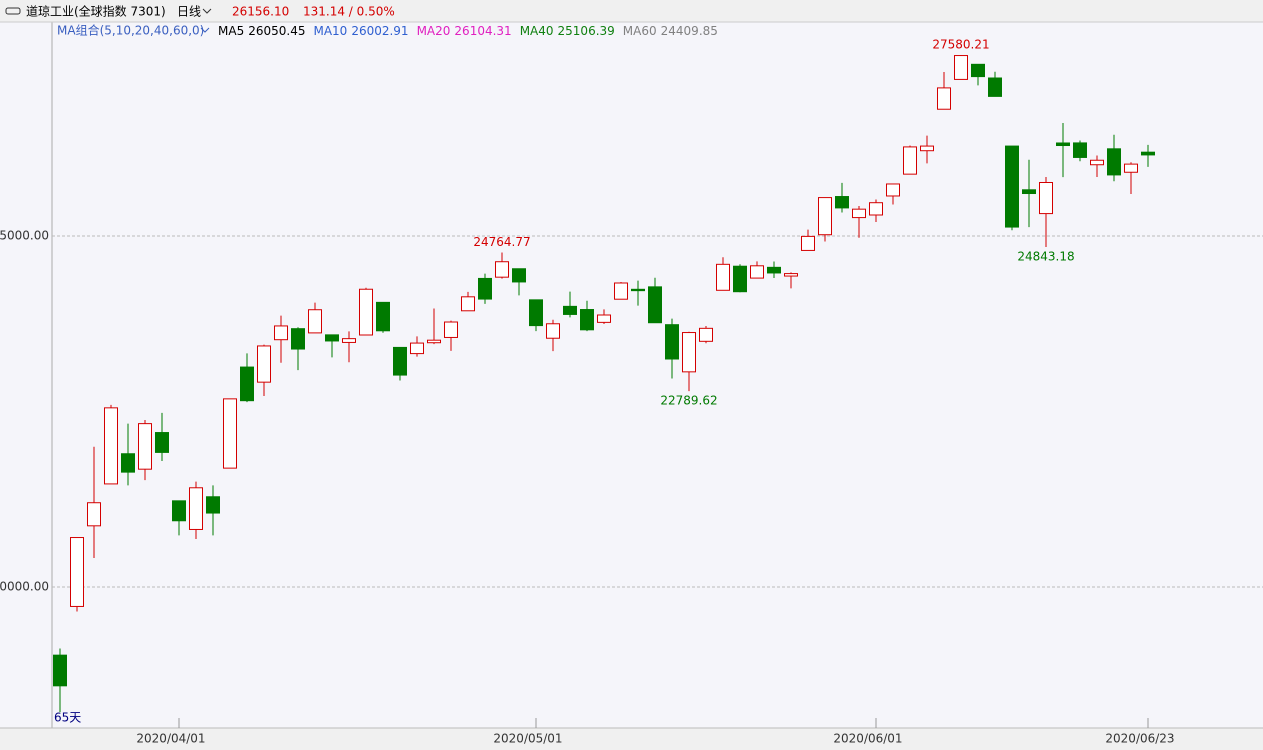  Describe the element at coordinates (379, 31) in the screenshot. I see `ma-value: 26002.91` at that location.